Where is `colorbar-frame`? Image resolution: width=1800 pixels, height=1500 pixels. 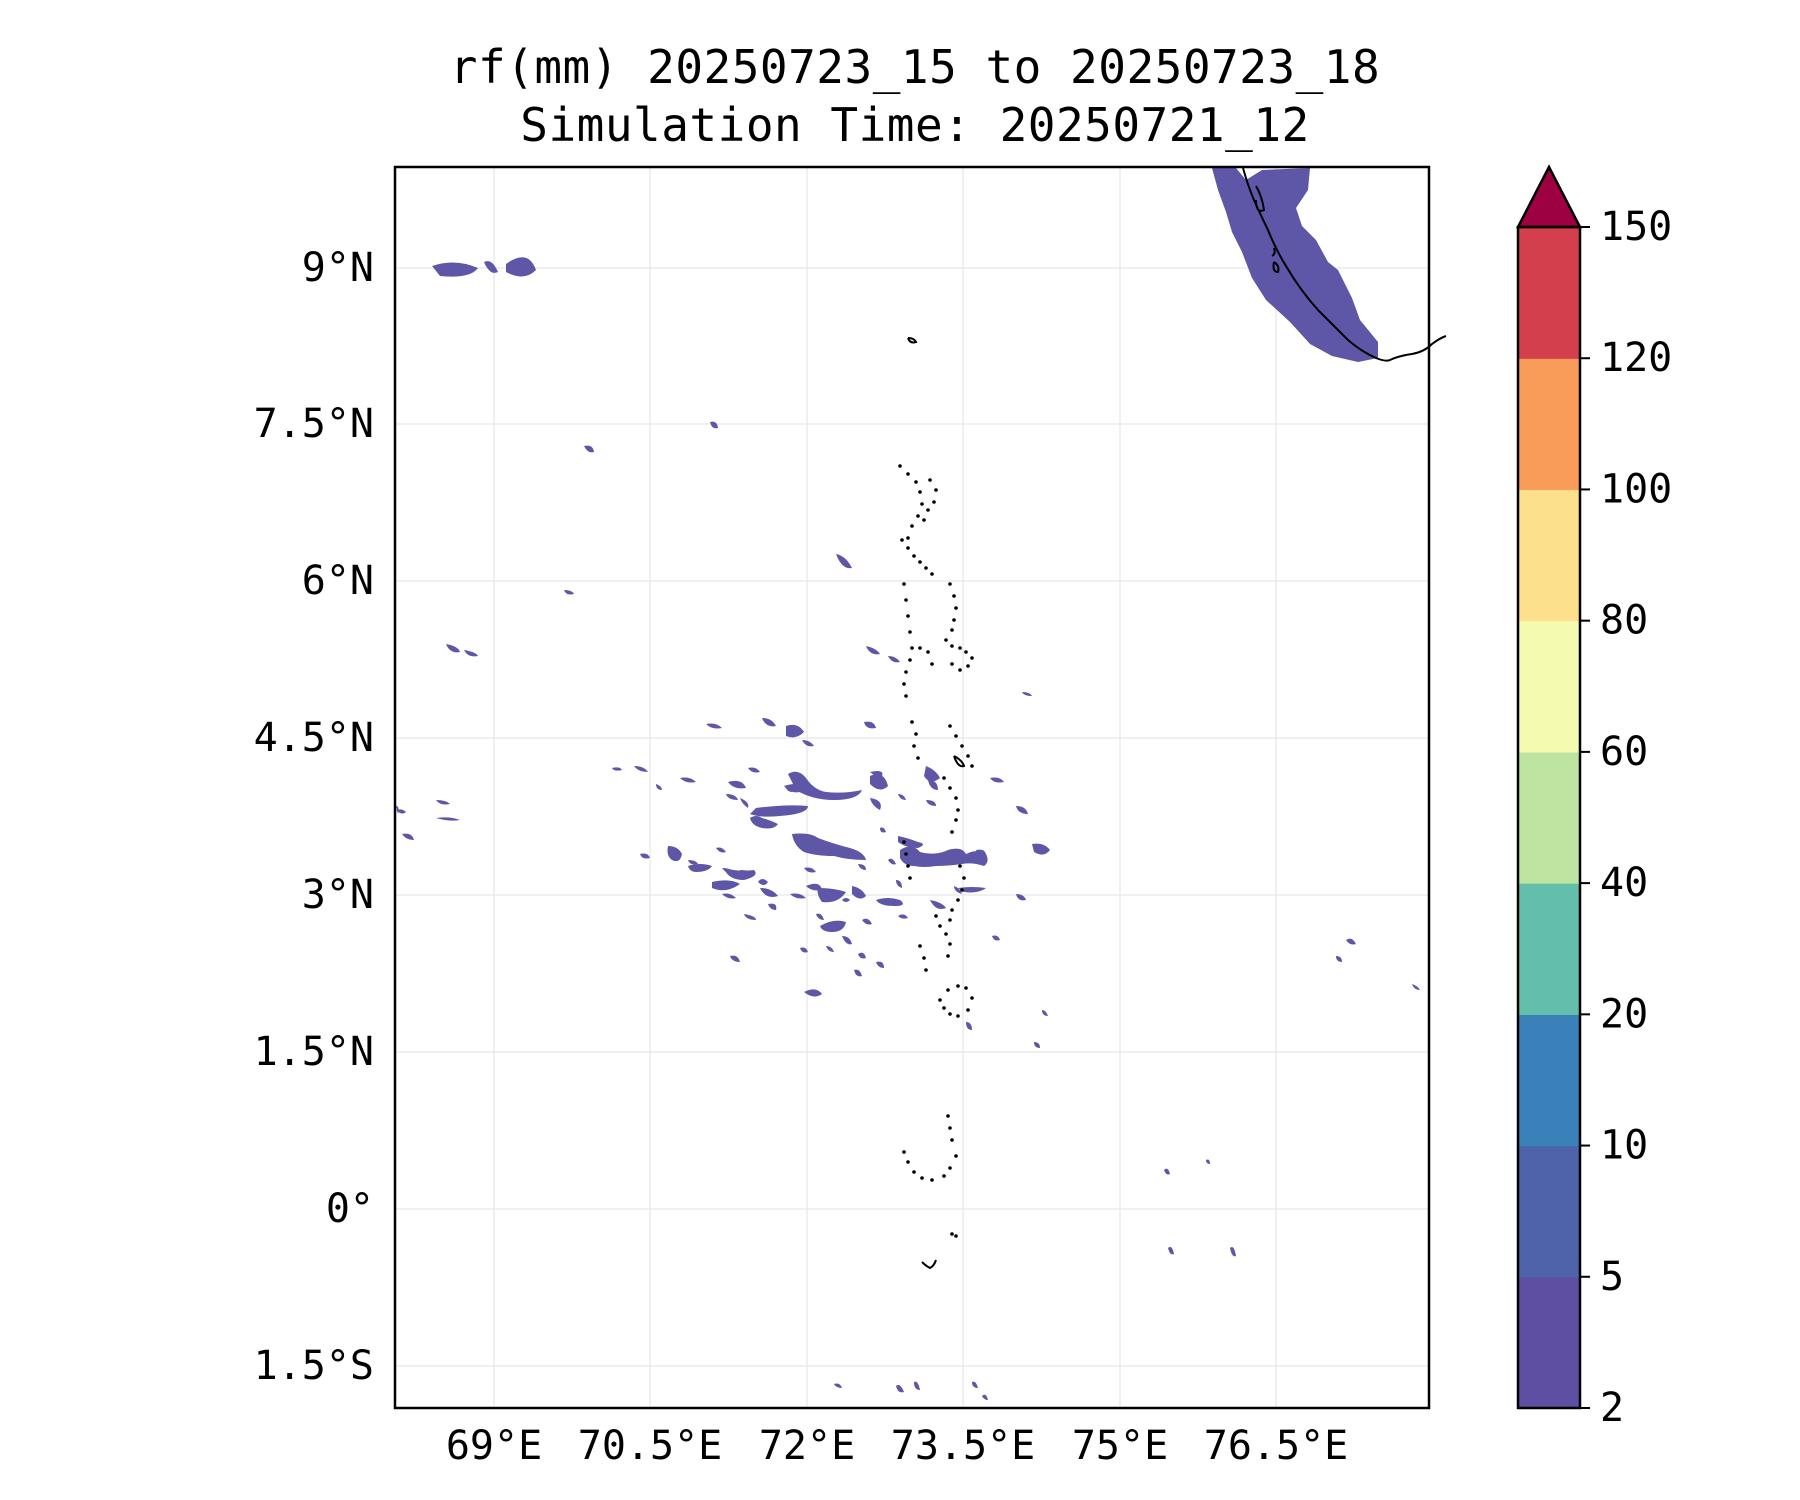 colorbar-frame is located at coordinates (1549, 817).